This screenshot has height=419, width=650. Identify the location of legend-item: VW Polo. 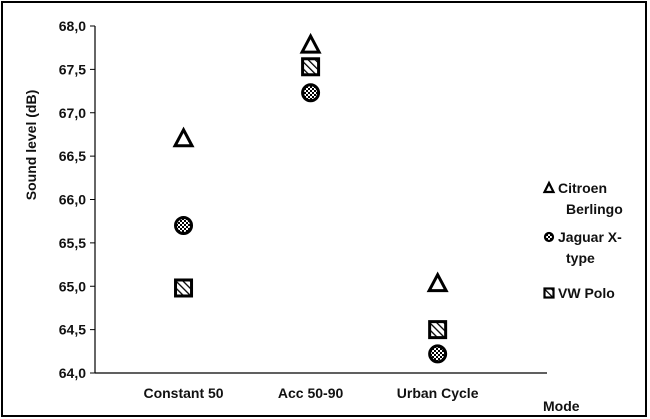
(579, 293).